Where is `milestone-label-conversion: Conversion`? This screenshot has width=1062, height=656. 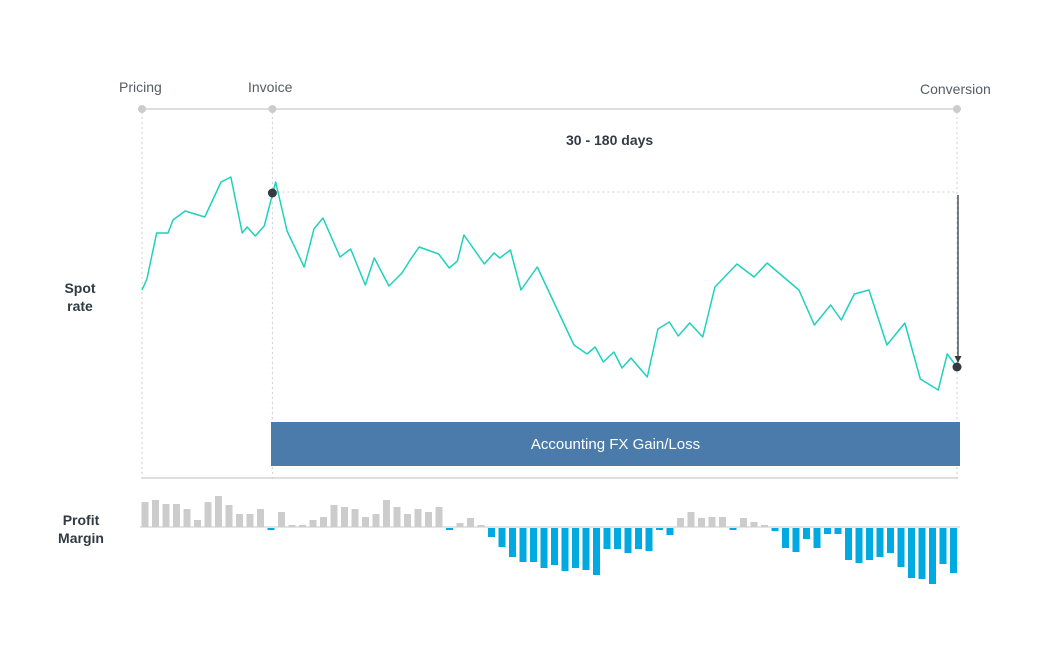
milestone-label-conversion: Conversion is located at coordinates (955, 89).